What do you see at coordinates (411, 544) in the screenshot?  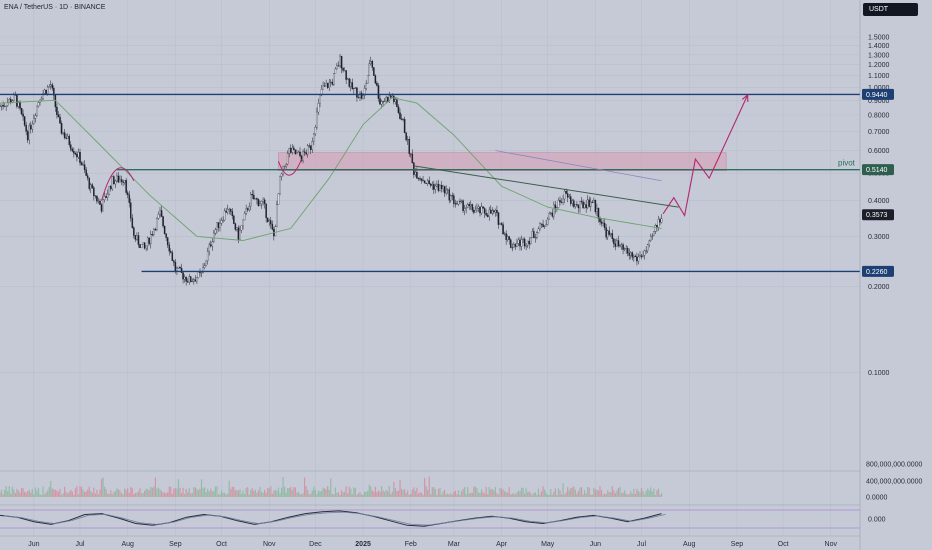 I see `x-tick-label: Feb` at bounding box center [411, 544].